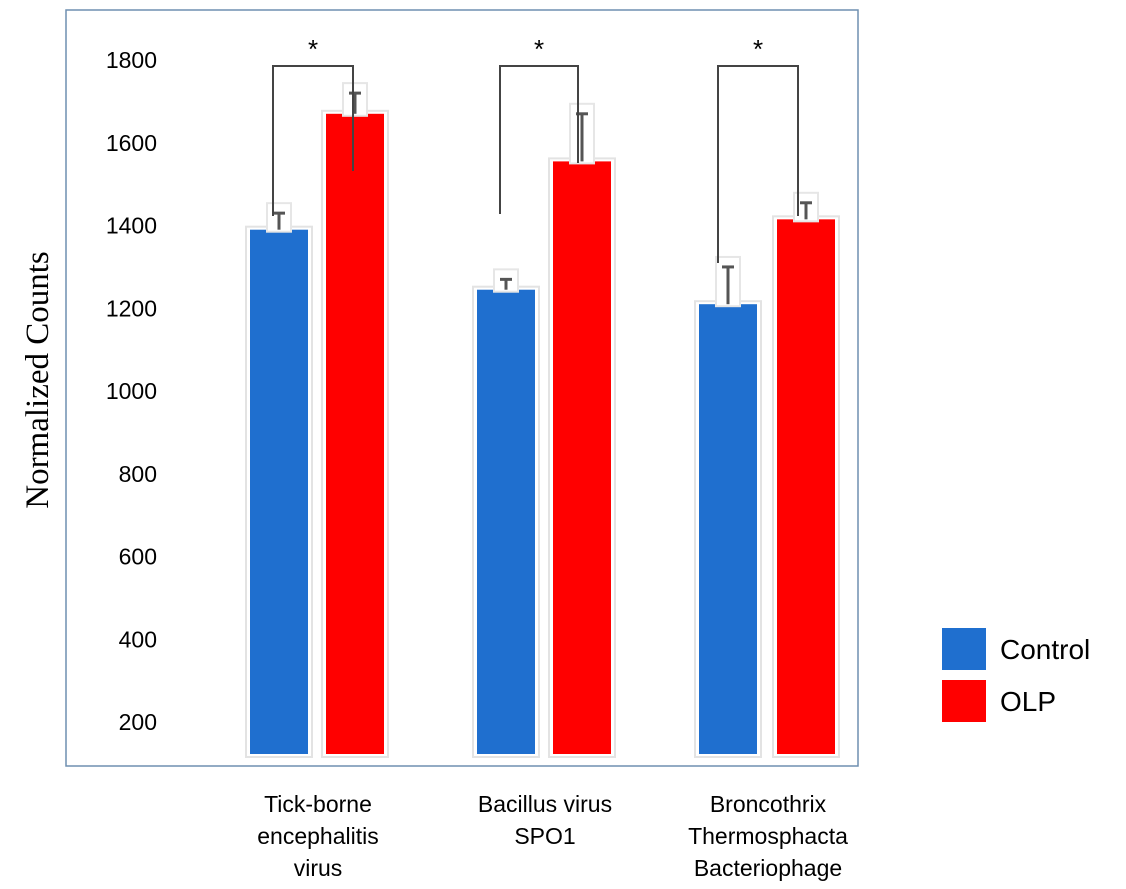 The height and width of the screenshot is (889, 1126). Describe the element at coordinates (138, 474) in the screenshot. I see `y-tick-label: 800` at that location.